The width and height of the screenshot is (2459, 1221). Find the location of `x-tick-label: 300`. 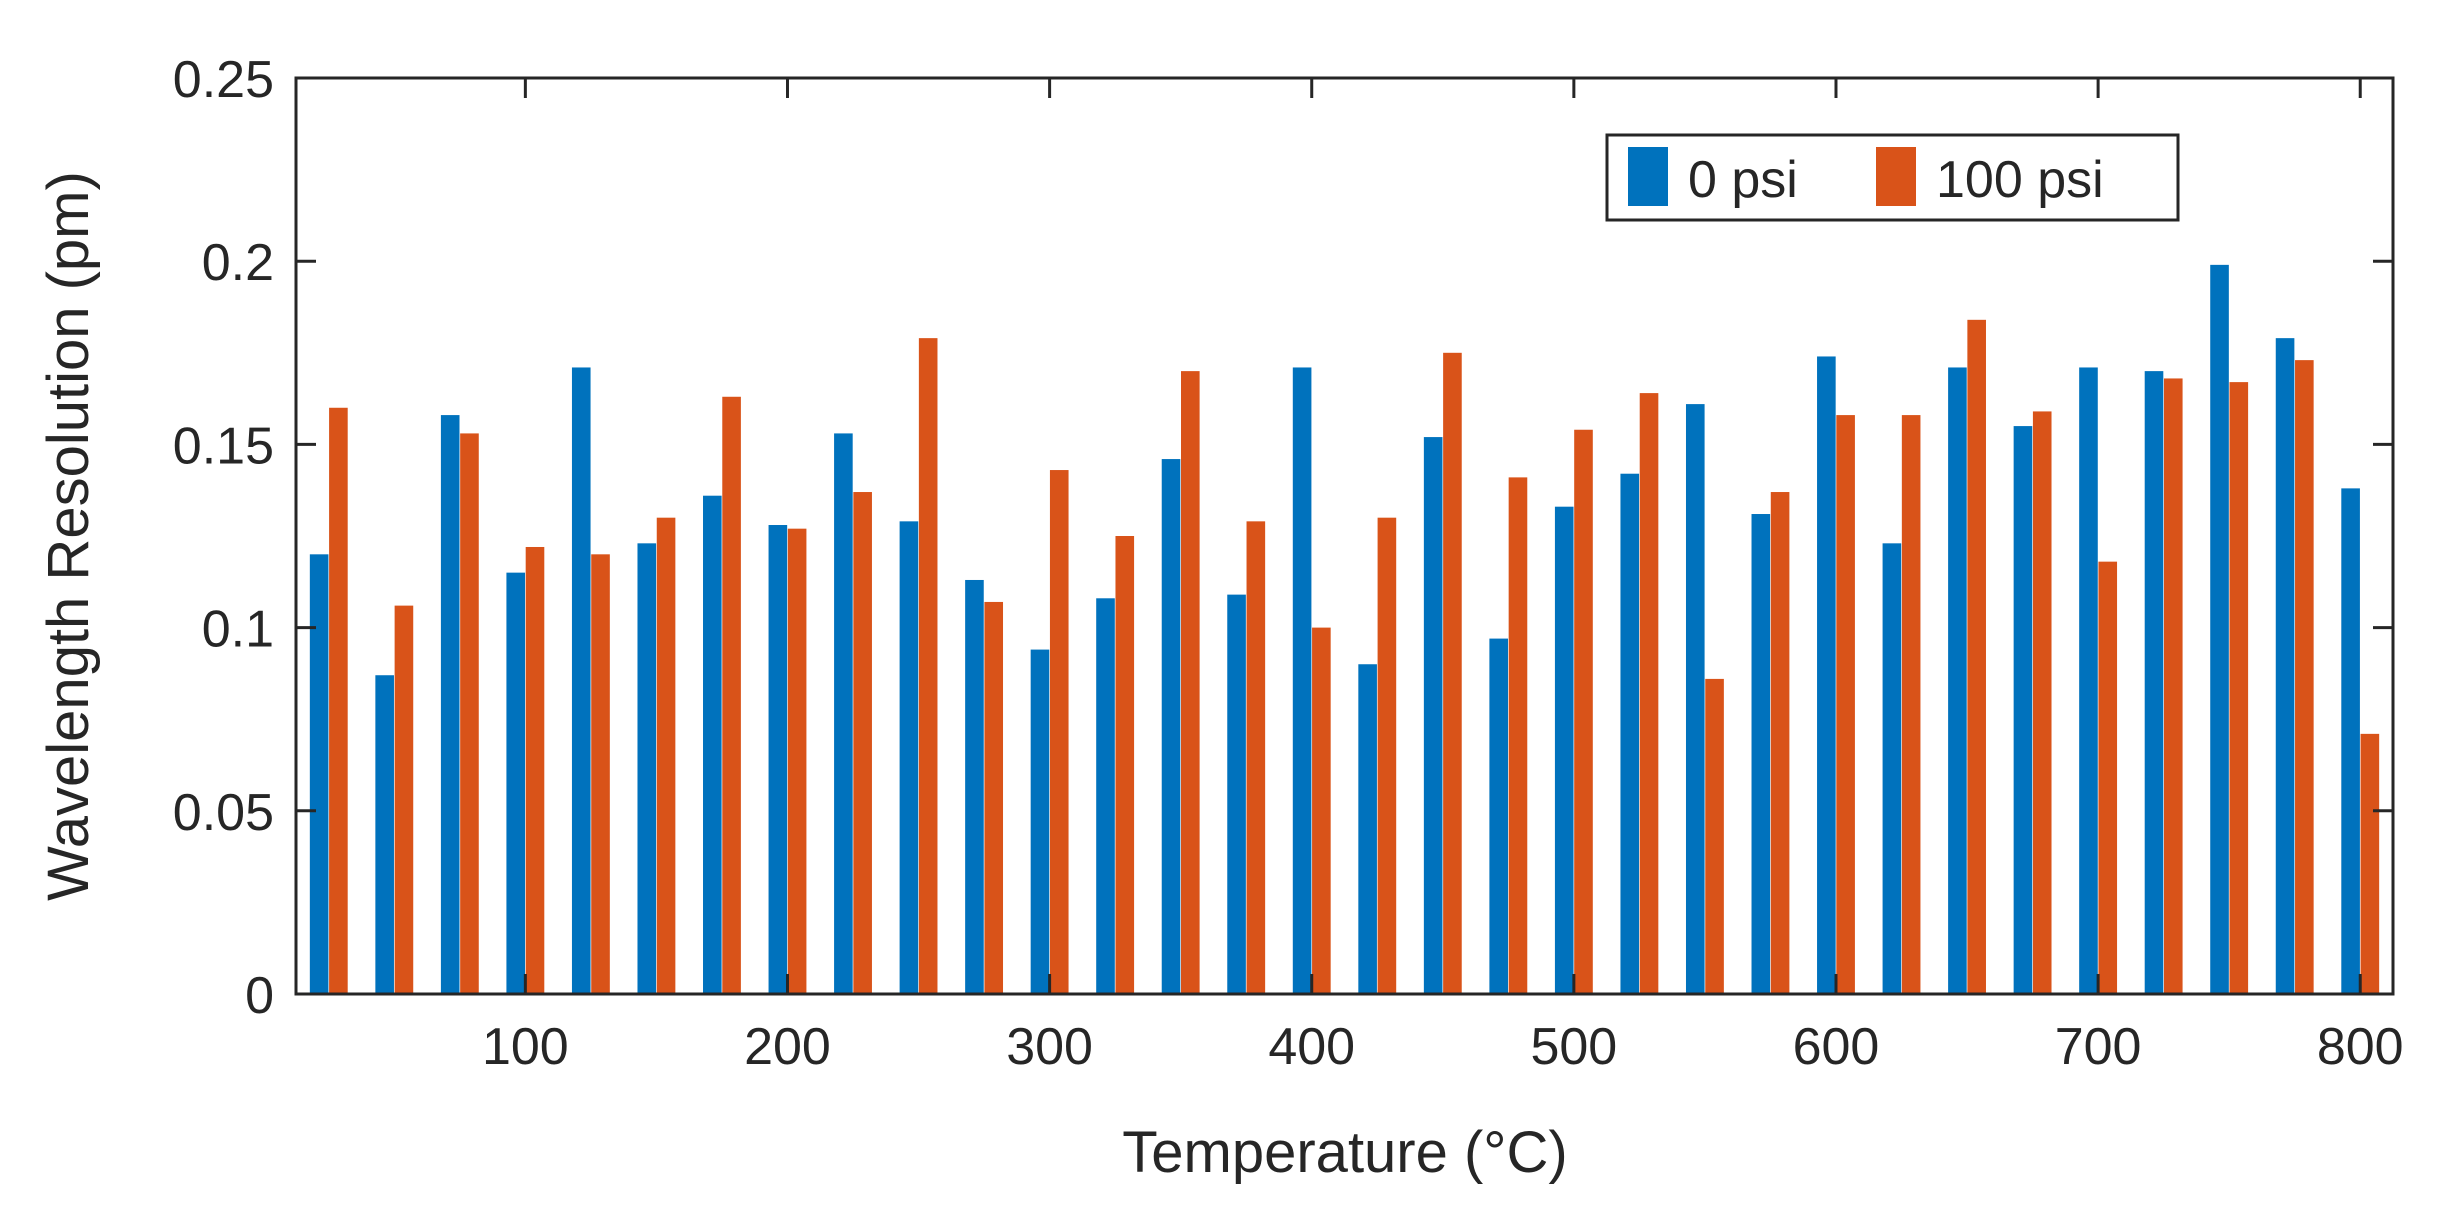

x-tick-label: 300 is located at coordinates (1049, 1047).